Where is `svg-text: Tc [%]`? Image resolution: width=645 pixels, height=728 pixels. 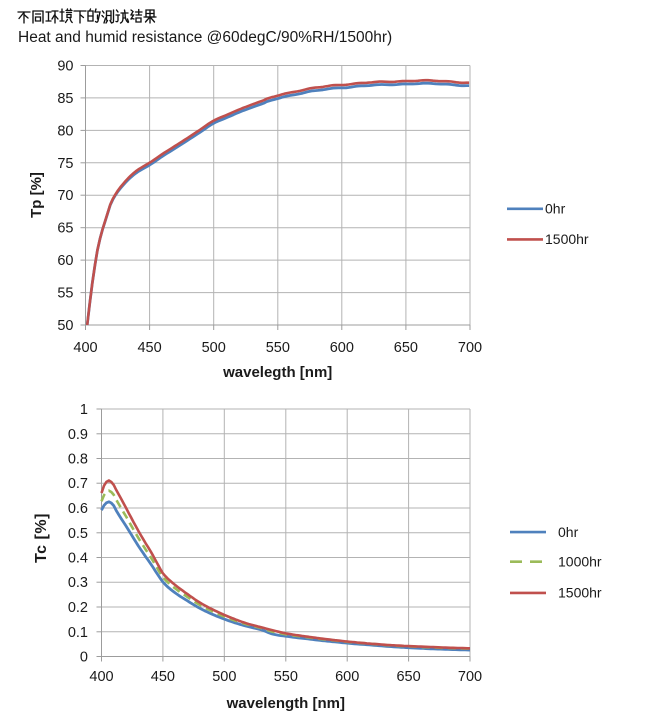 svg-text: Tc [%] is located at coordinates (41, 538).